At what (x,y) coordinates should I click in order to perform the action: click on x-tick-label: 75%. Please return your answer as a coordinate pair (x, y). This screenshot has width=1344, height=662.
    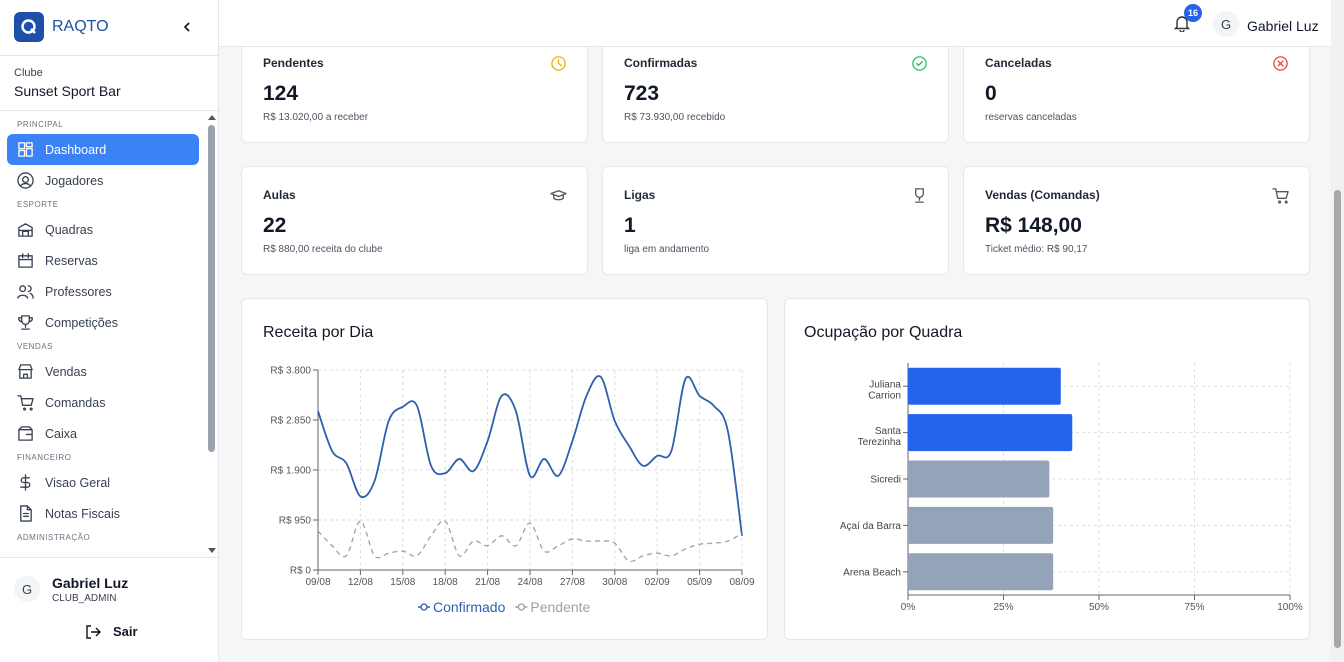
    Looking at the image, I should click on (1194, 607).